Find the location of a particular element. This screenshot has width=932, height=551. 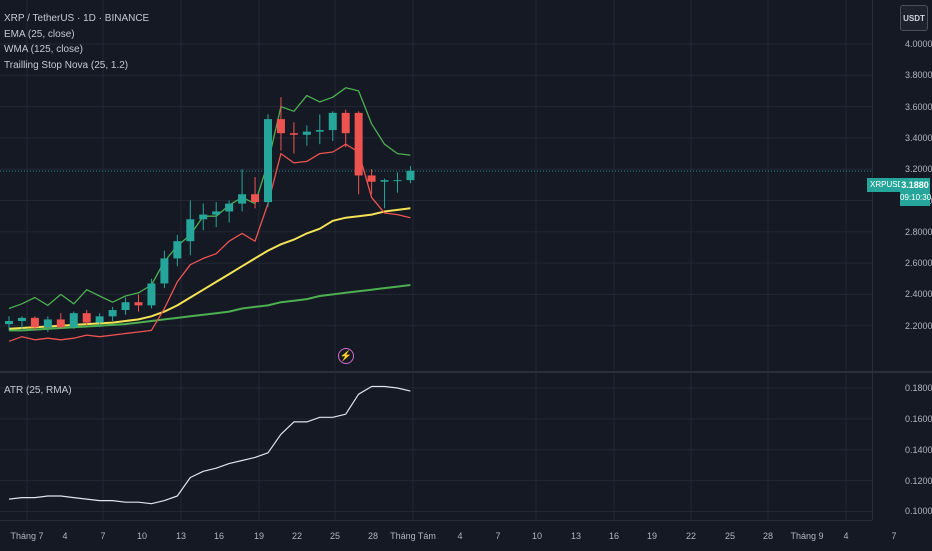

bar-countdown: 09:10:30 is located at coordinates (916, 197).